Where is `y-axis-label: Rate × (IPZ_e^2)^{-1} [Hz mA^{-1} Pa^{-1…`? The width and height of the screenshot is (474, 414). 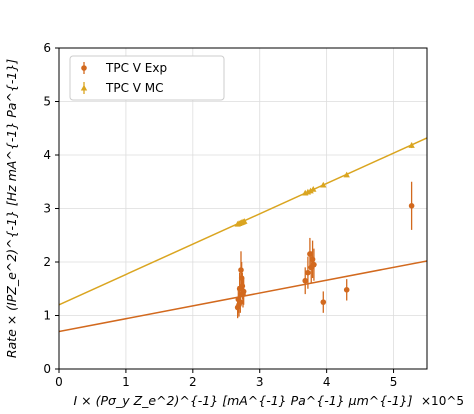
y-axis-label: Rate × (IPZ_e^2)^{-1} [Hz mA^{-1} Pa^{-1… is located at coordinates (11, 208).